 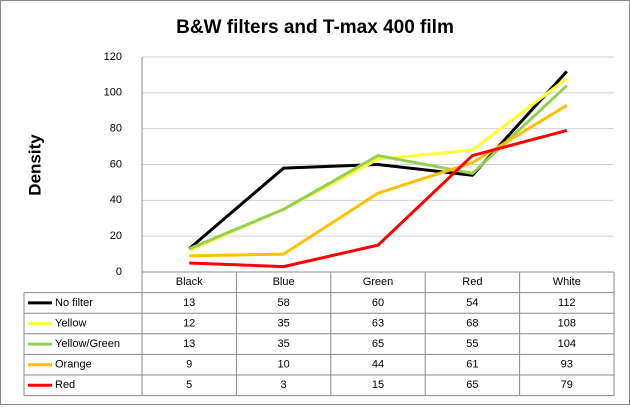 What do you see at coordinates (567, 303) in the screenshot?
I see `table-value: 112` at bounding box center [567, 303].